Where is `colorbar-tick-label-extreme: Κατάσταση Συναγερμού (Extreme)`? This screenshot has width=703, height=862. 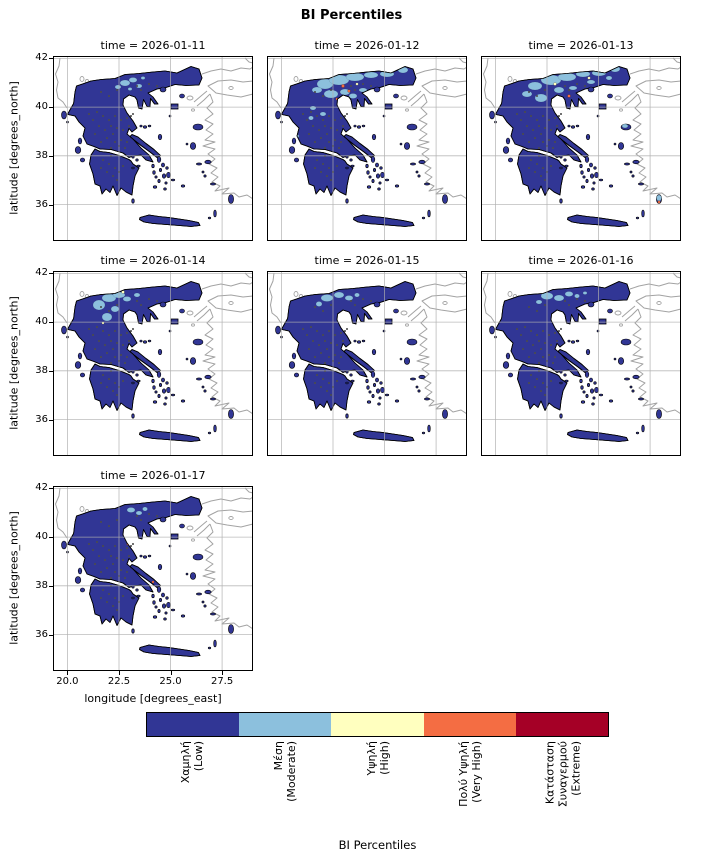
colorbar-tick-label-extreme: Κατάσταση Συναγερμού (Extreme) is located at coordinates (563, 774).